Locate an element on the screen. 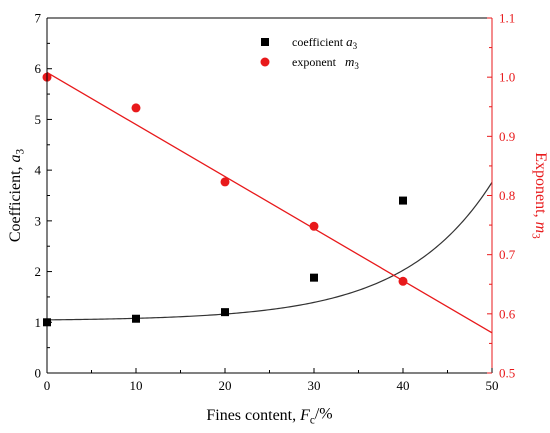  label-suffix: /% is located at coordinates (324, 414).